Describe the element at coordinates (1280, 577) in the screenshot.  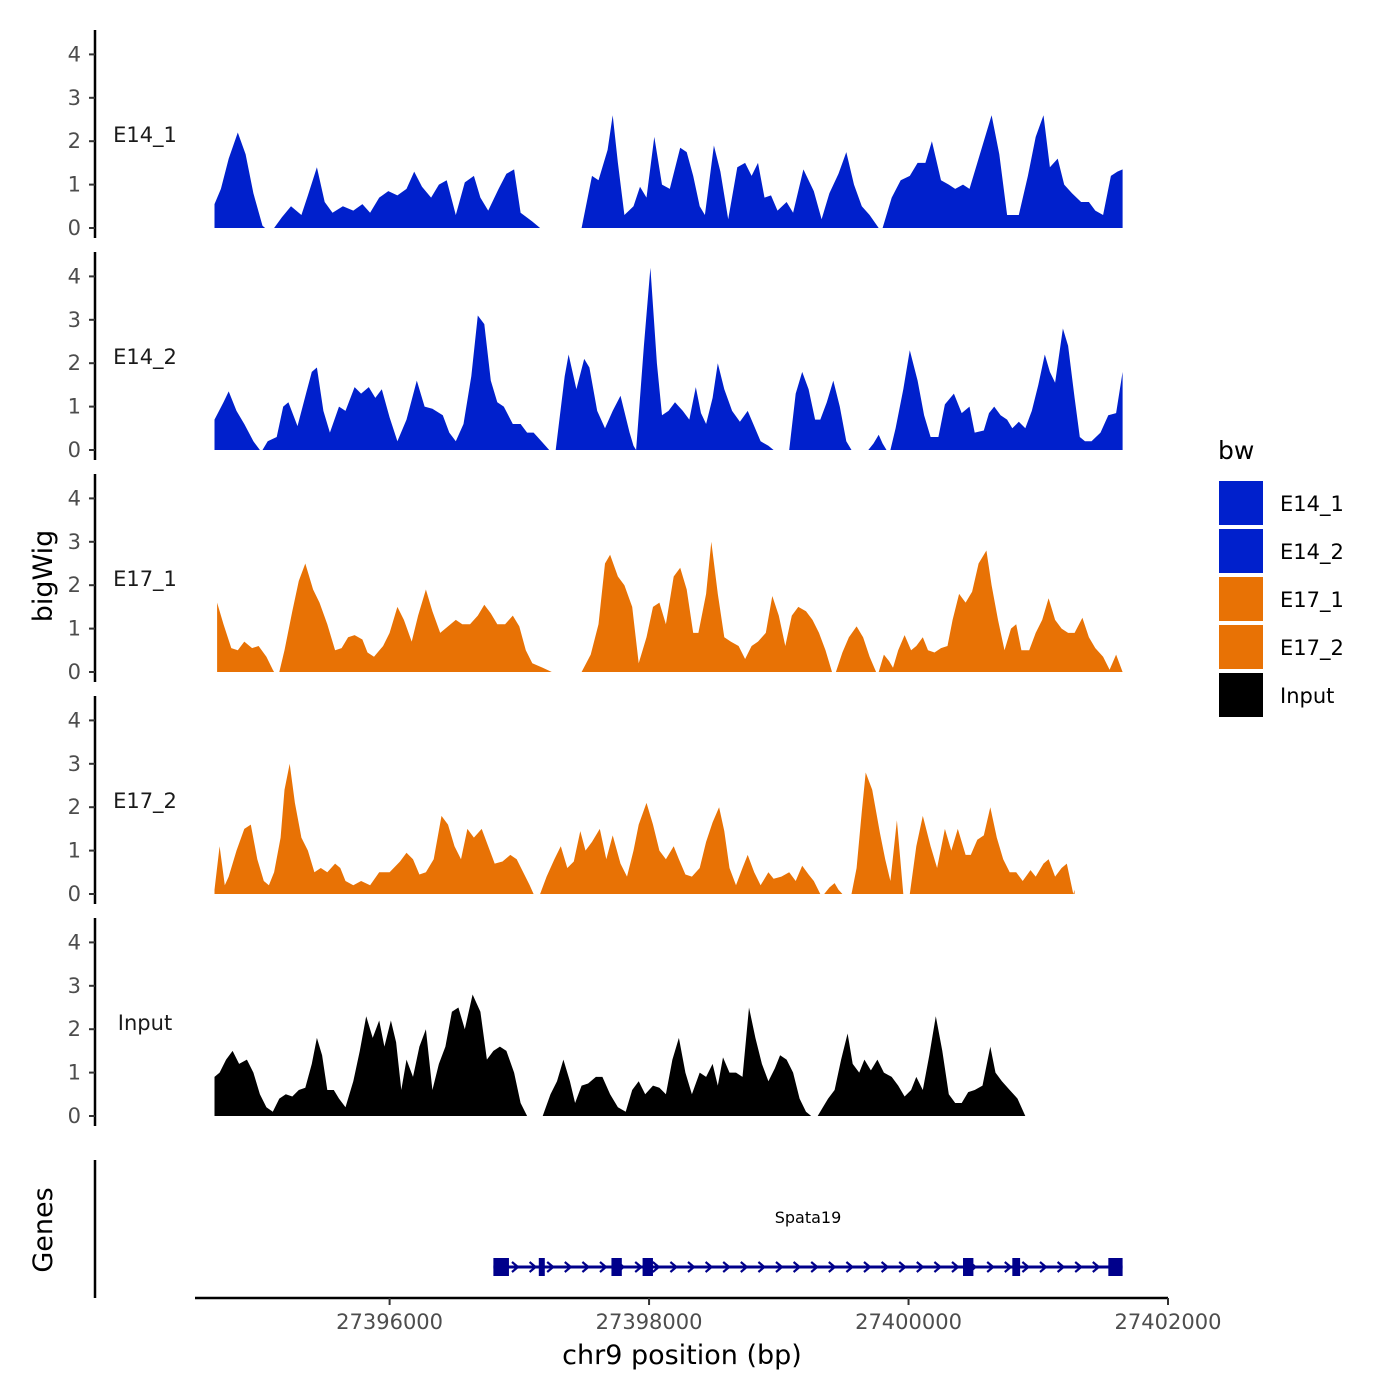
I see `legend: bw E14_1 E14_2 E17_1 E17_2 Input` at that location.